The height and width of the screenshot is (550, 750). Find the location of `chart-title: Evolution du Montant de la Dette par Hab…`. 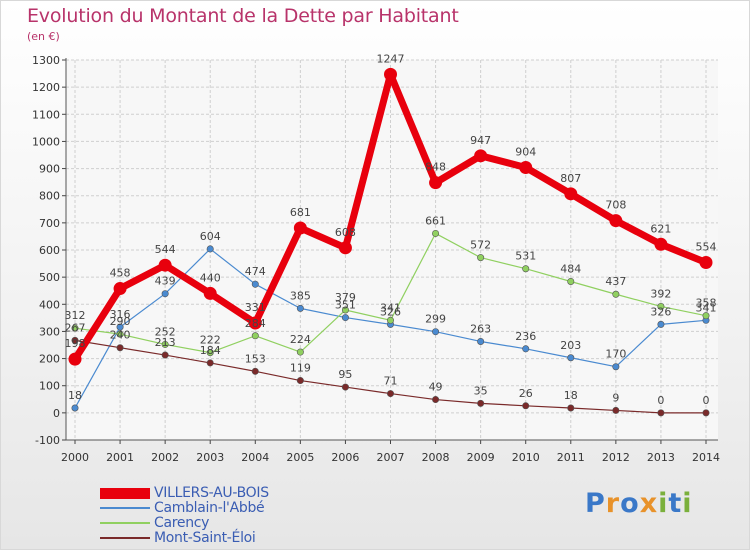

chart-title: Evolution du Montant de la Dette par Hab… is located at coordinates (243, 16).